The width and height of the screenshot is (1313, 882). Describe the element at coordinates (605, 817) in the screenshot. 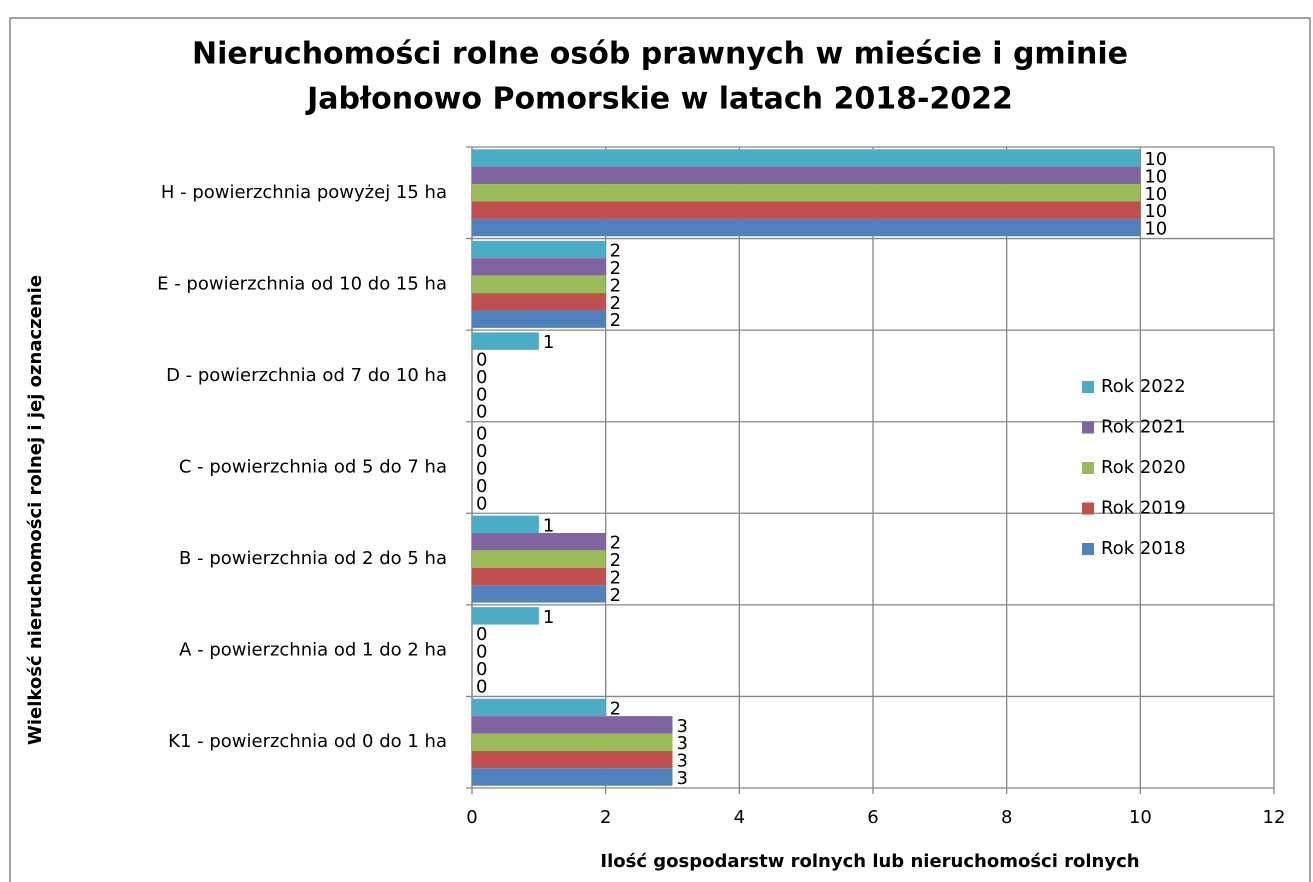

I see `x-tick-label: 2` at that location.